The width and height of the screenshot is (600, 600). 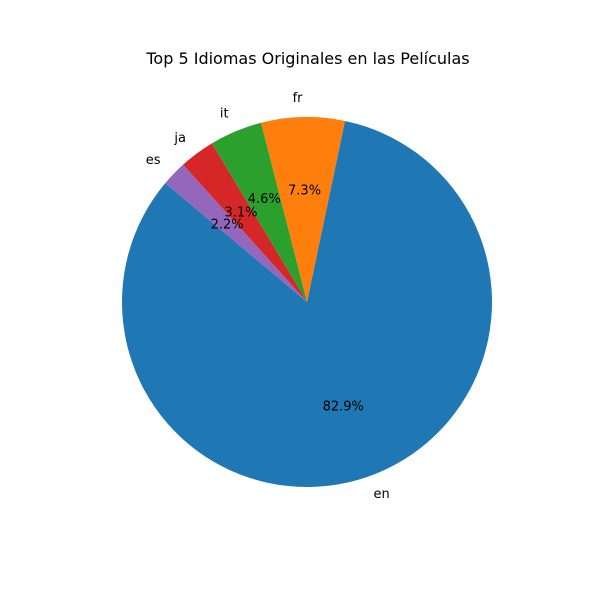 I want to click on pie-slice-it, so click(x=259, y=212).